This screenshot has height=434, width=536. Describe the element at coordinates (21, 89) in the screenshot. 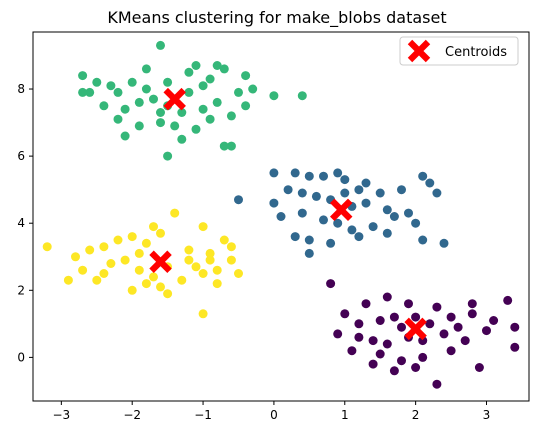

I see `y-tick-label: 8` at that location.